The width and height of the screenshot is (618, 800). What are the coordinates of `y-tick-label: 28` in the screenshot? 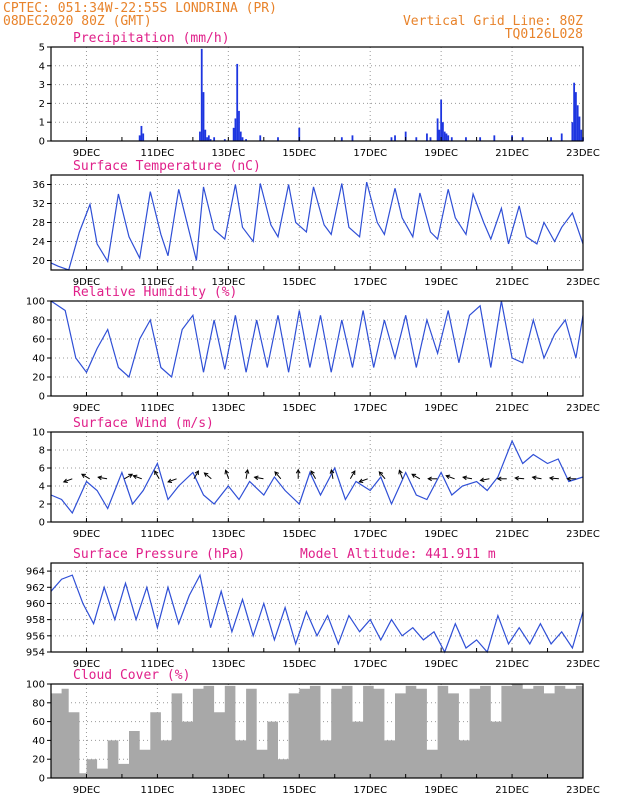 It's located at (38, 223).